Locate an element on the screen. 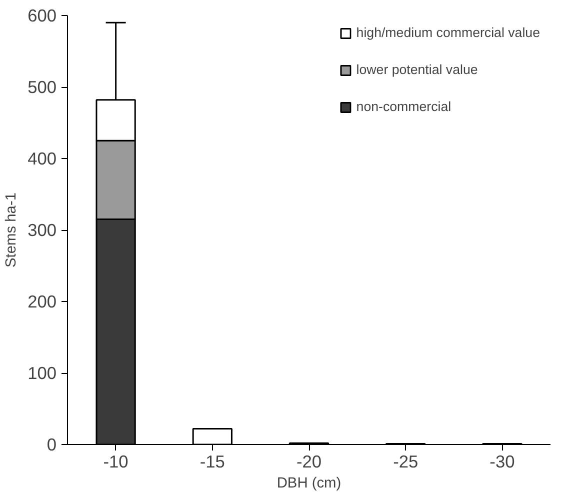  x-axis-title: DBH (cm) is located at coordinates (309, 484).